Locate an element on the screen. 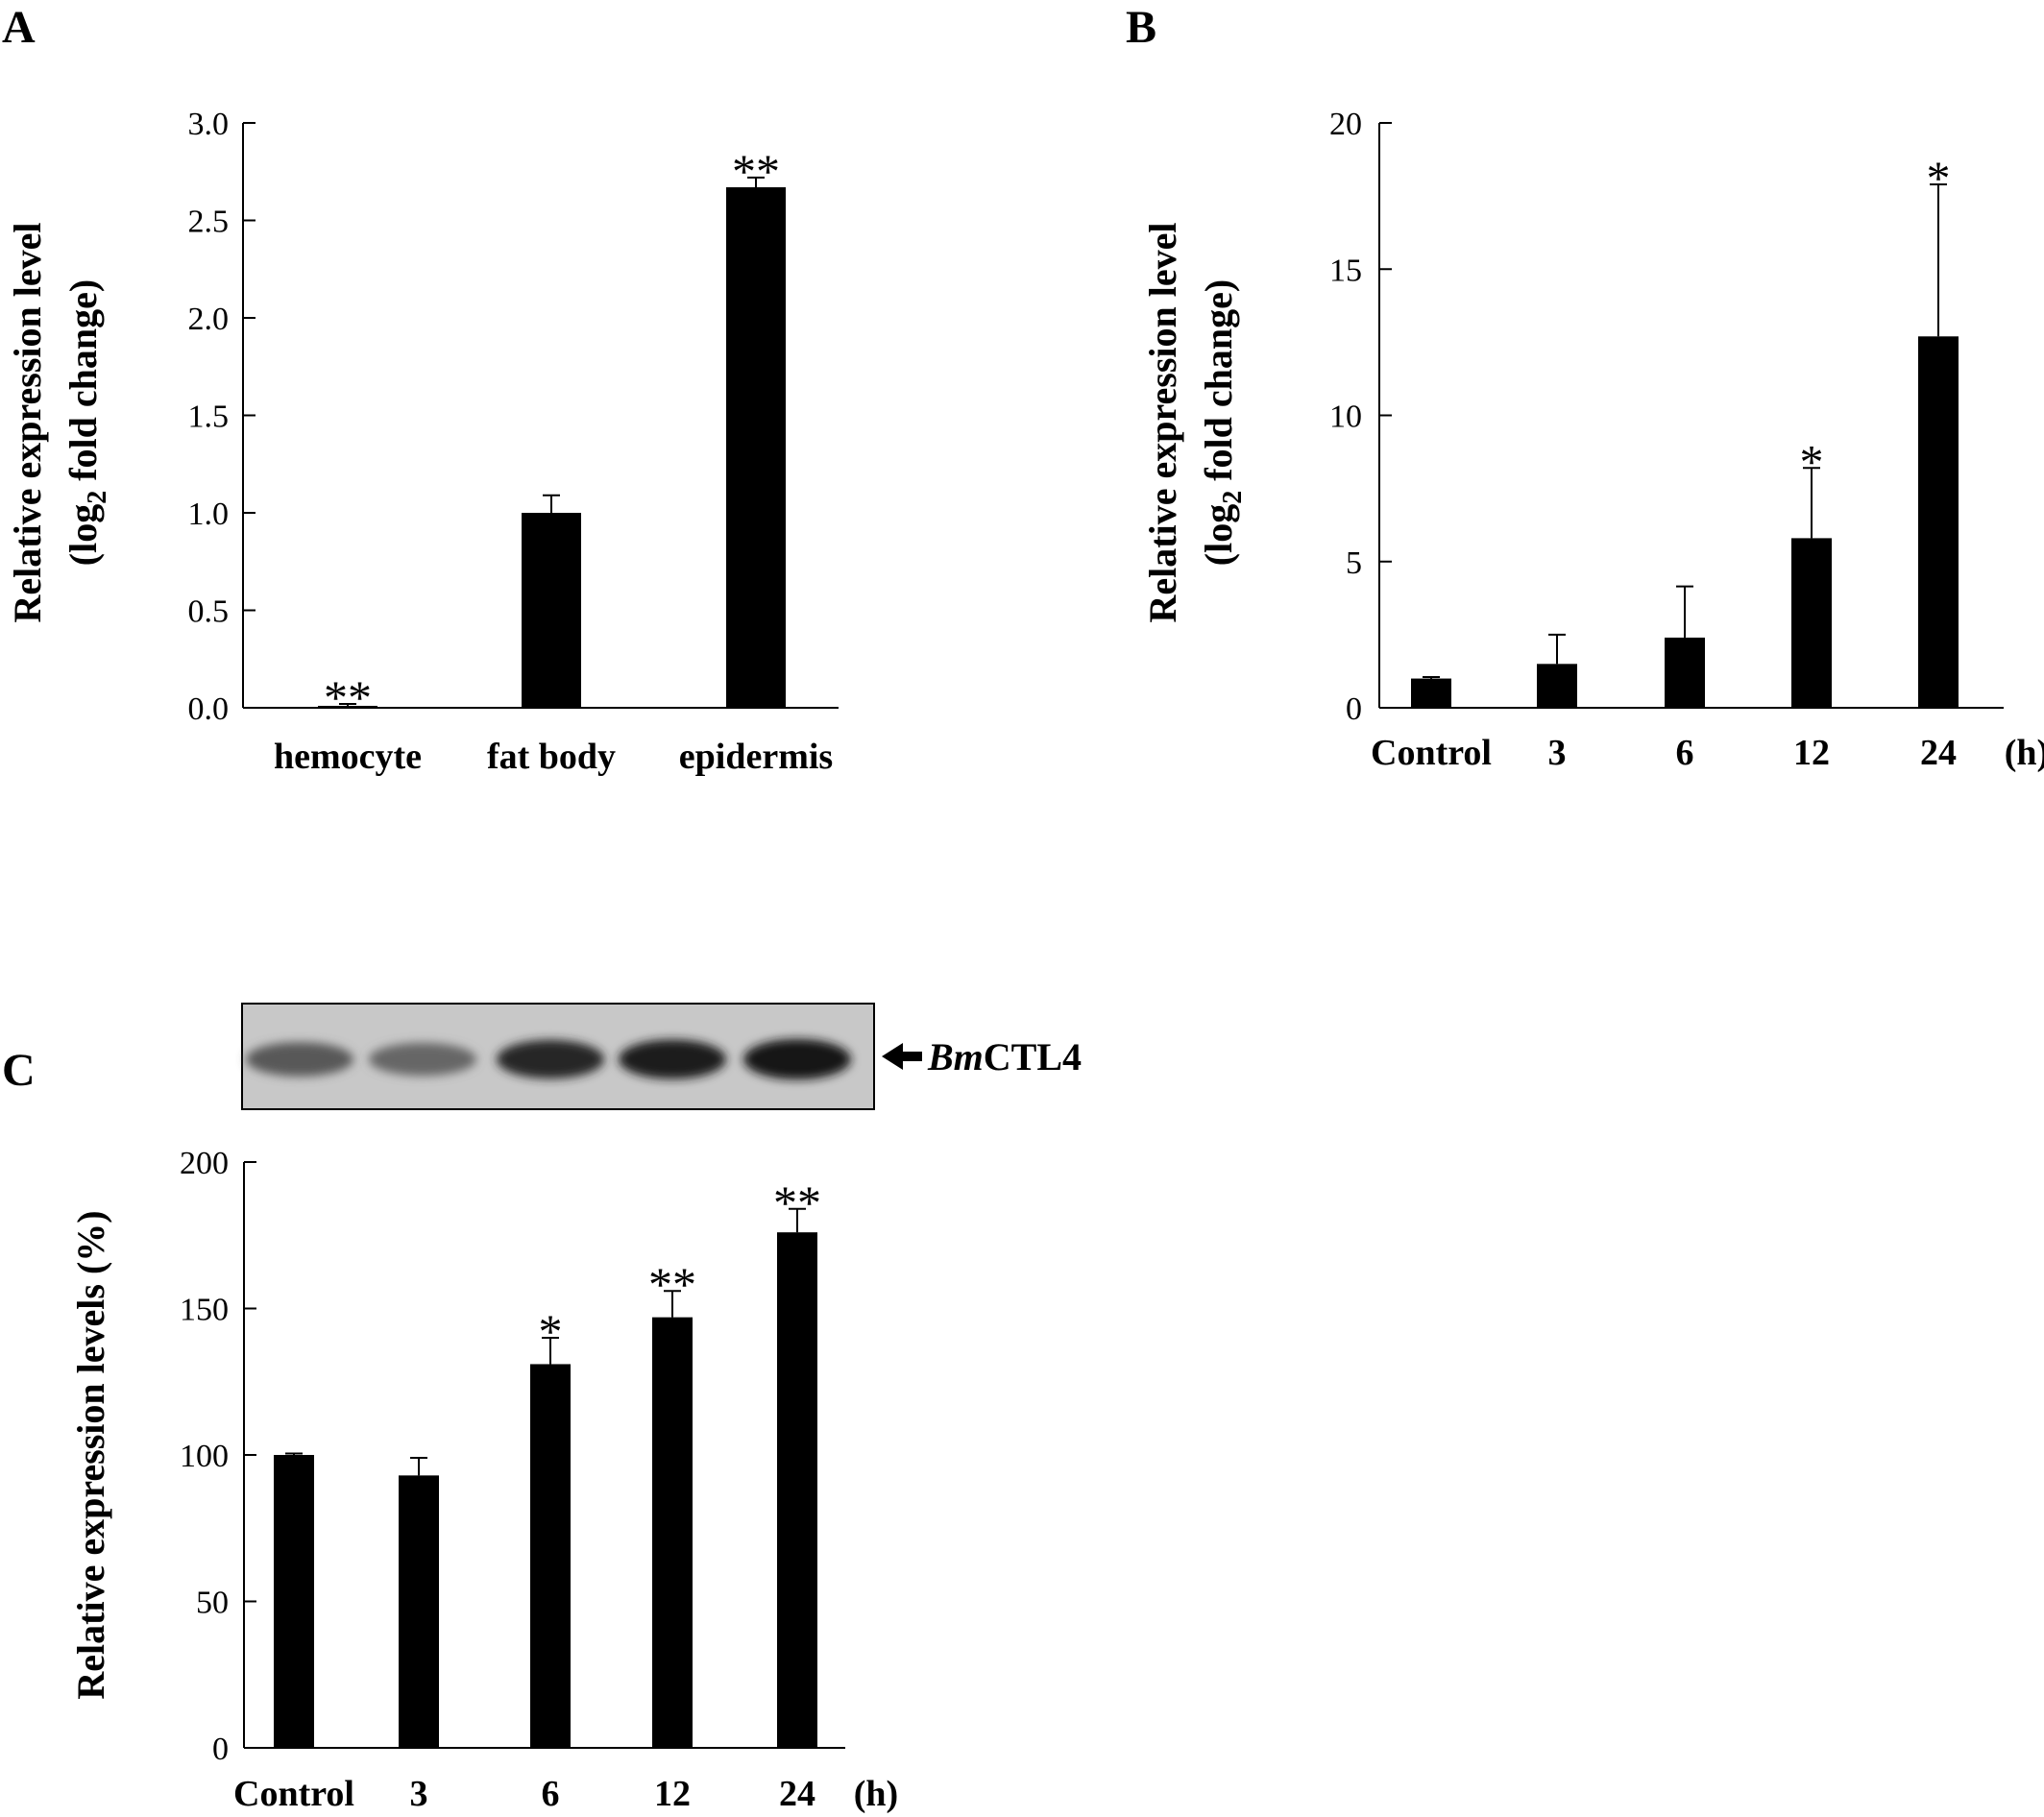 This screenshot has height=1817, width=2044. y-tick-label: 150 is located at coordinates (204, 1310).